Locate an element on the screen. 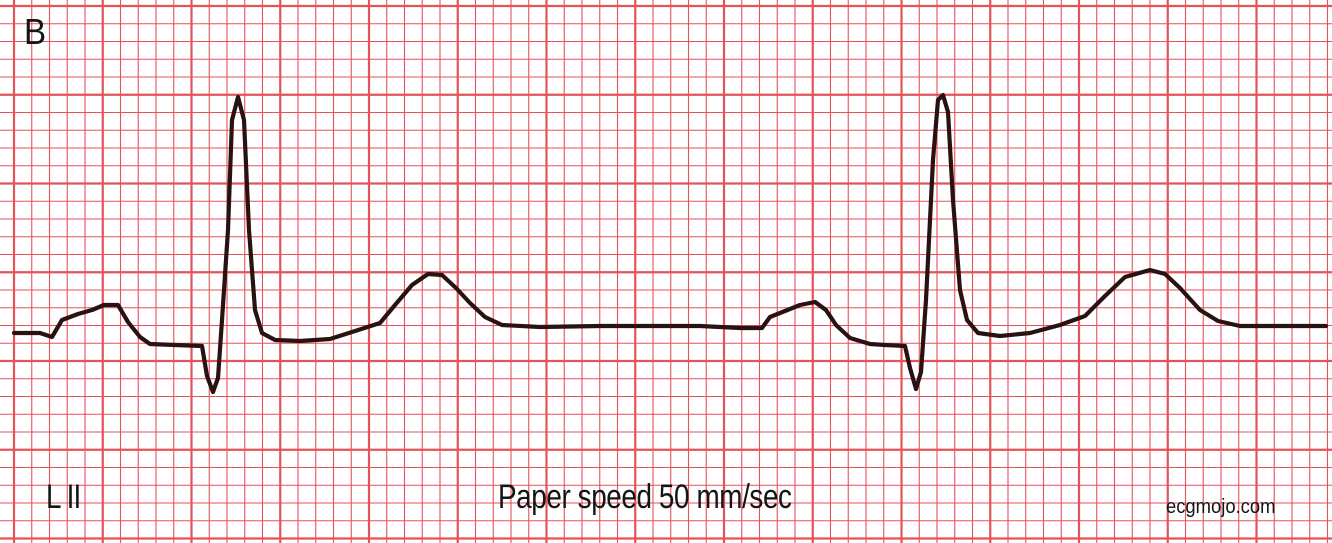 The image size is (1332, 543). lead-label: L II is located at coordinates (63, 497).